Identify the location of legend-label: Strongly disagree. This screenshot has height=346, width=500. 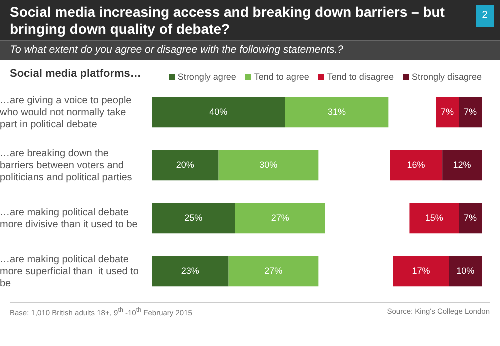
(447, 77).